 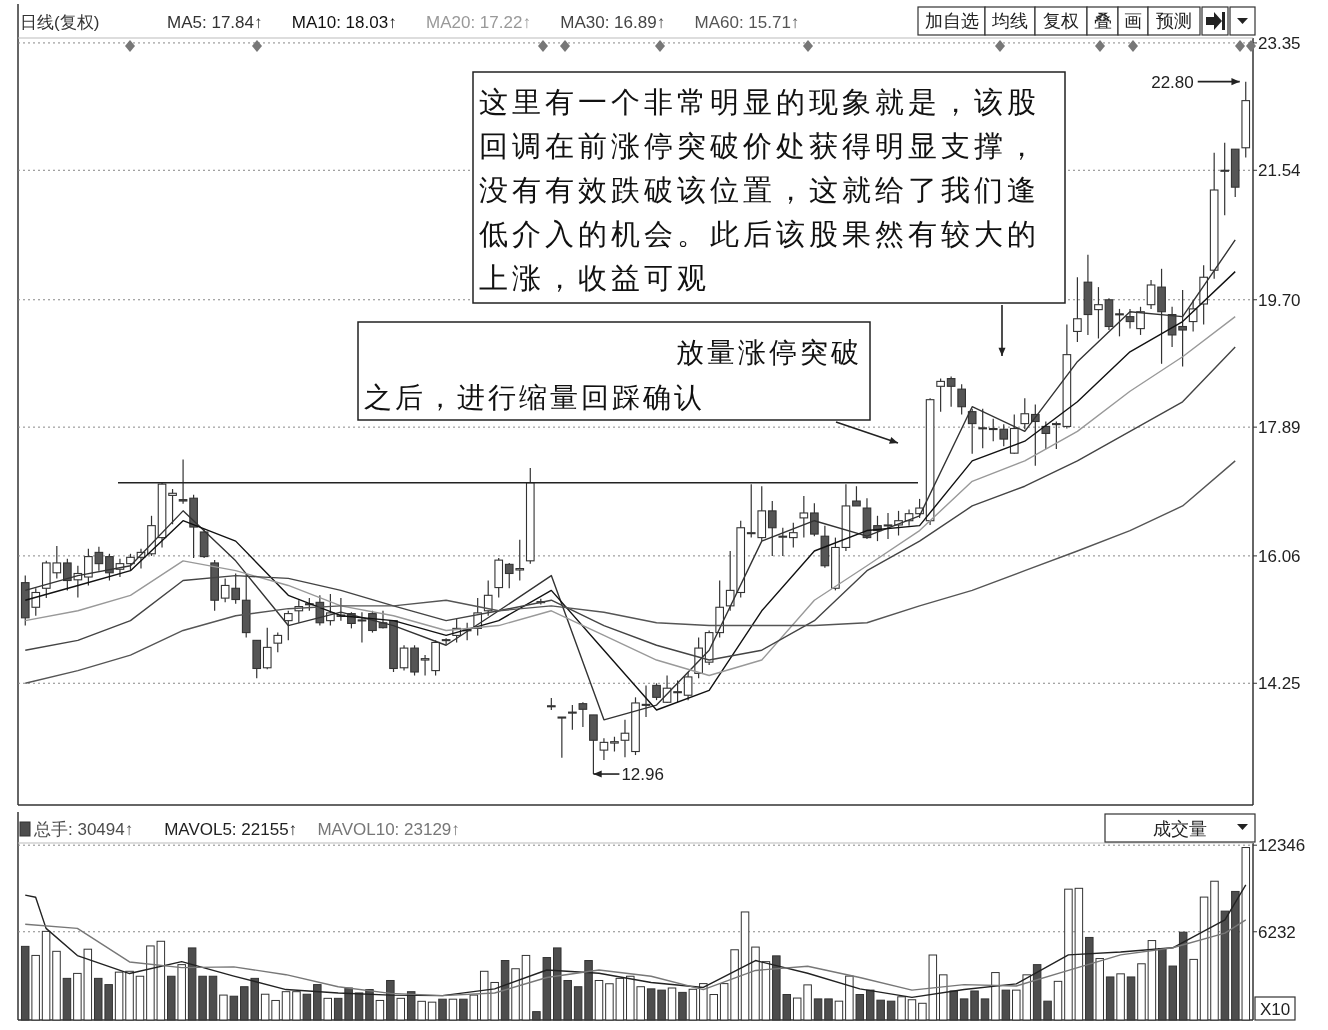 I want to click on text: MA5: 17.84↑, so click(x=215, y=22).